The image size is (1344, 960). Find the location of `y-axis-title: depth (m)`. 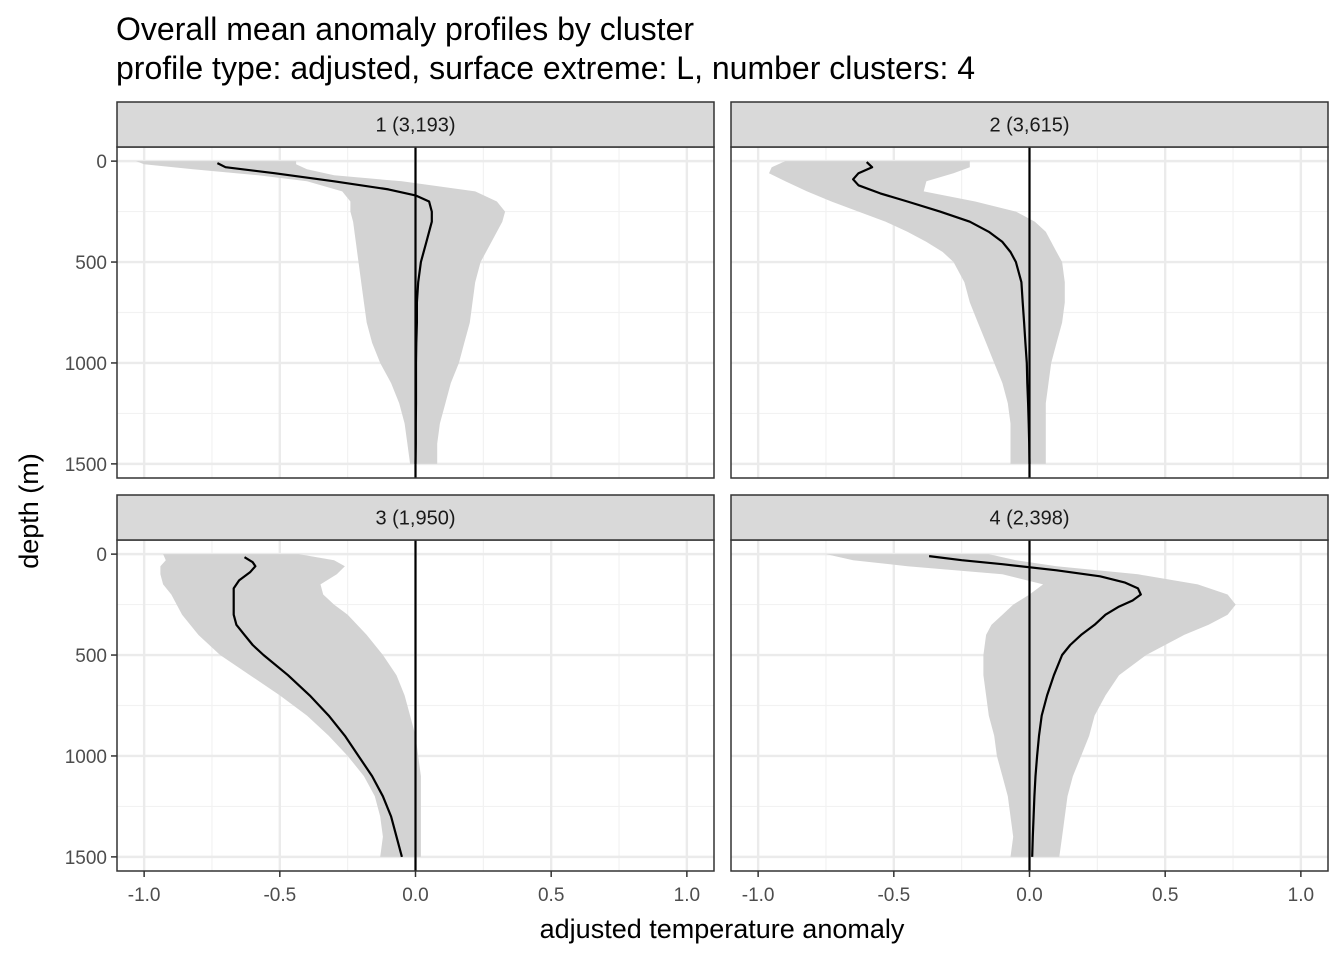

y-axis-title: depth (m) is located at coordinates (29, 511).